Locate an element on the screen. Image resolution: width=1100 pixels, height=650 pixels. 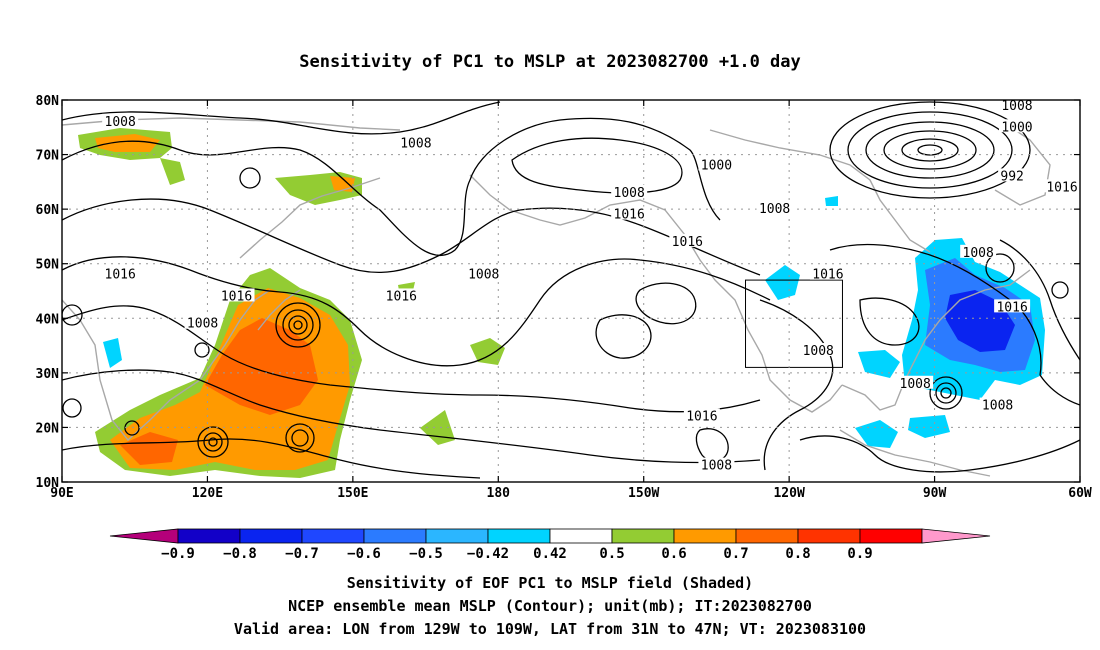
colorbar-tick-label: 0.8 is located at coordinates (797, 554).